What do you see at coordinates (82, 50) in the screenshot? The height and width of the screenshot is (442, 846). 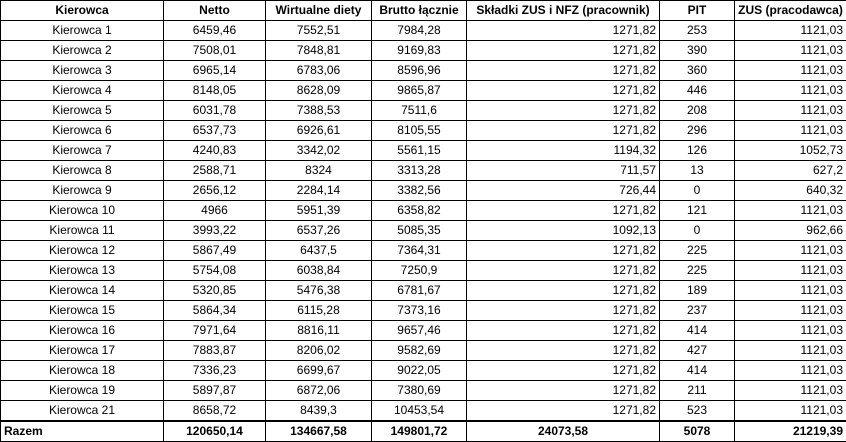 I see `cell-kierowca: Kierowca 2` at bounding box center [82, 50].